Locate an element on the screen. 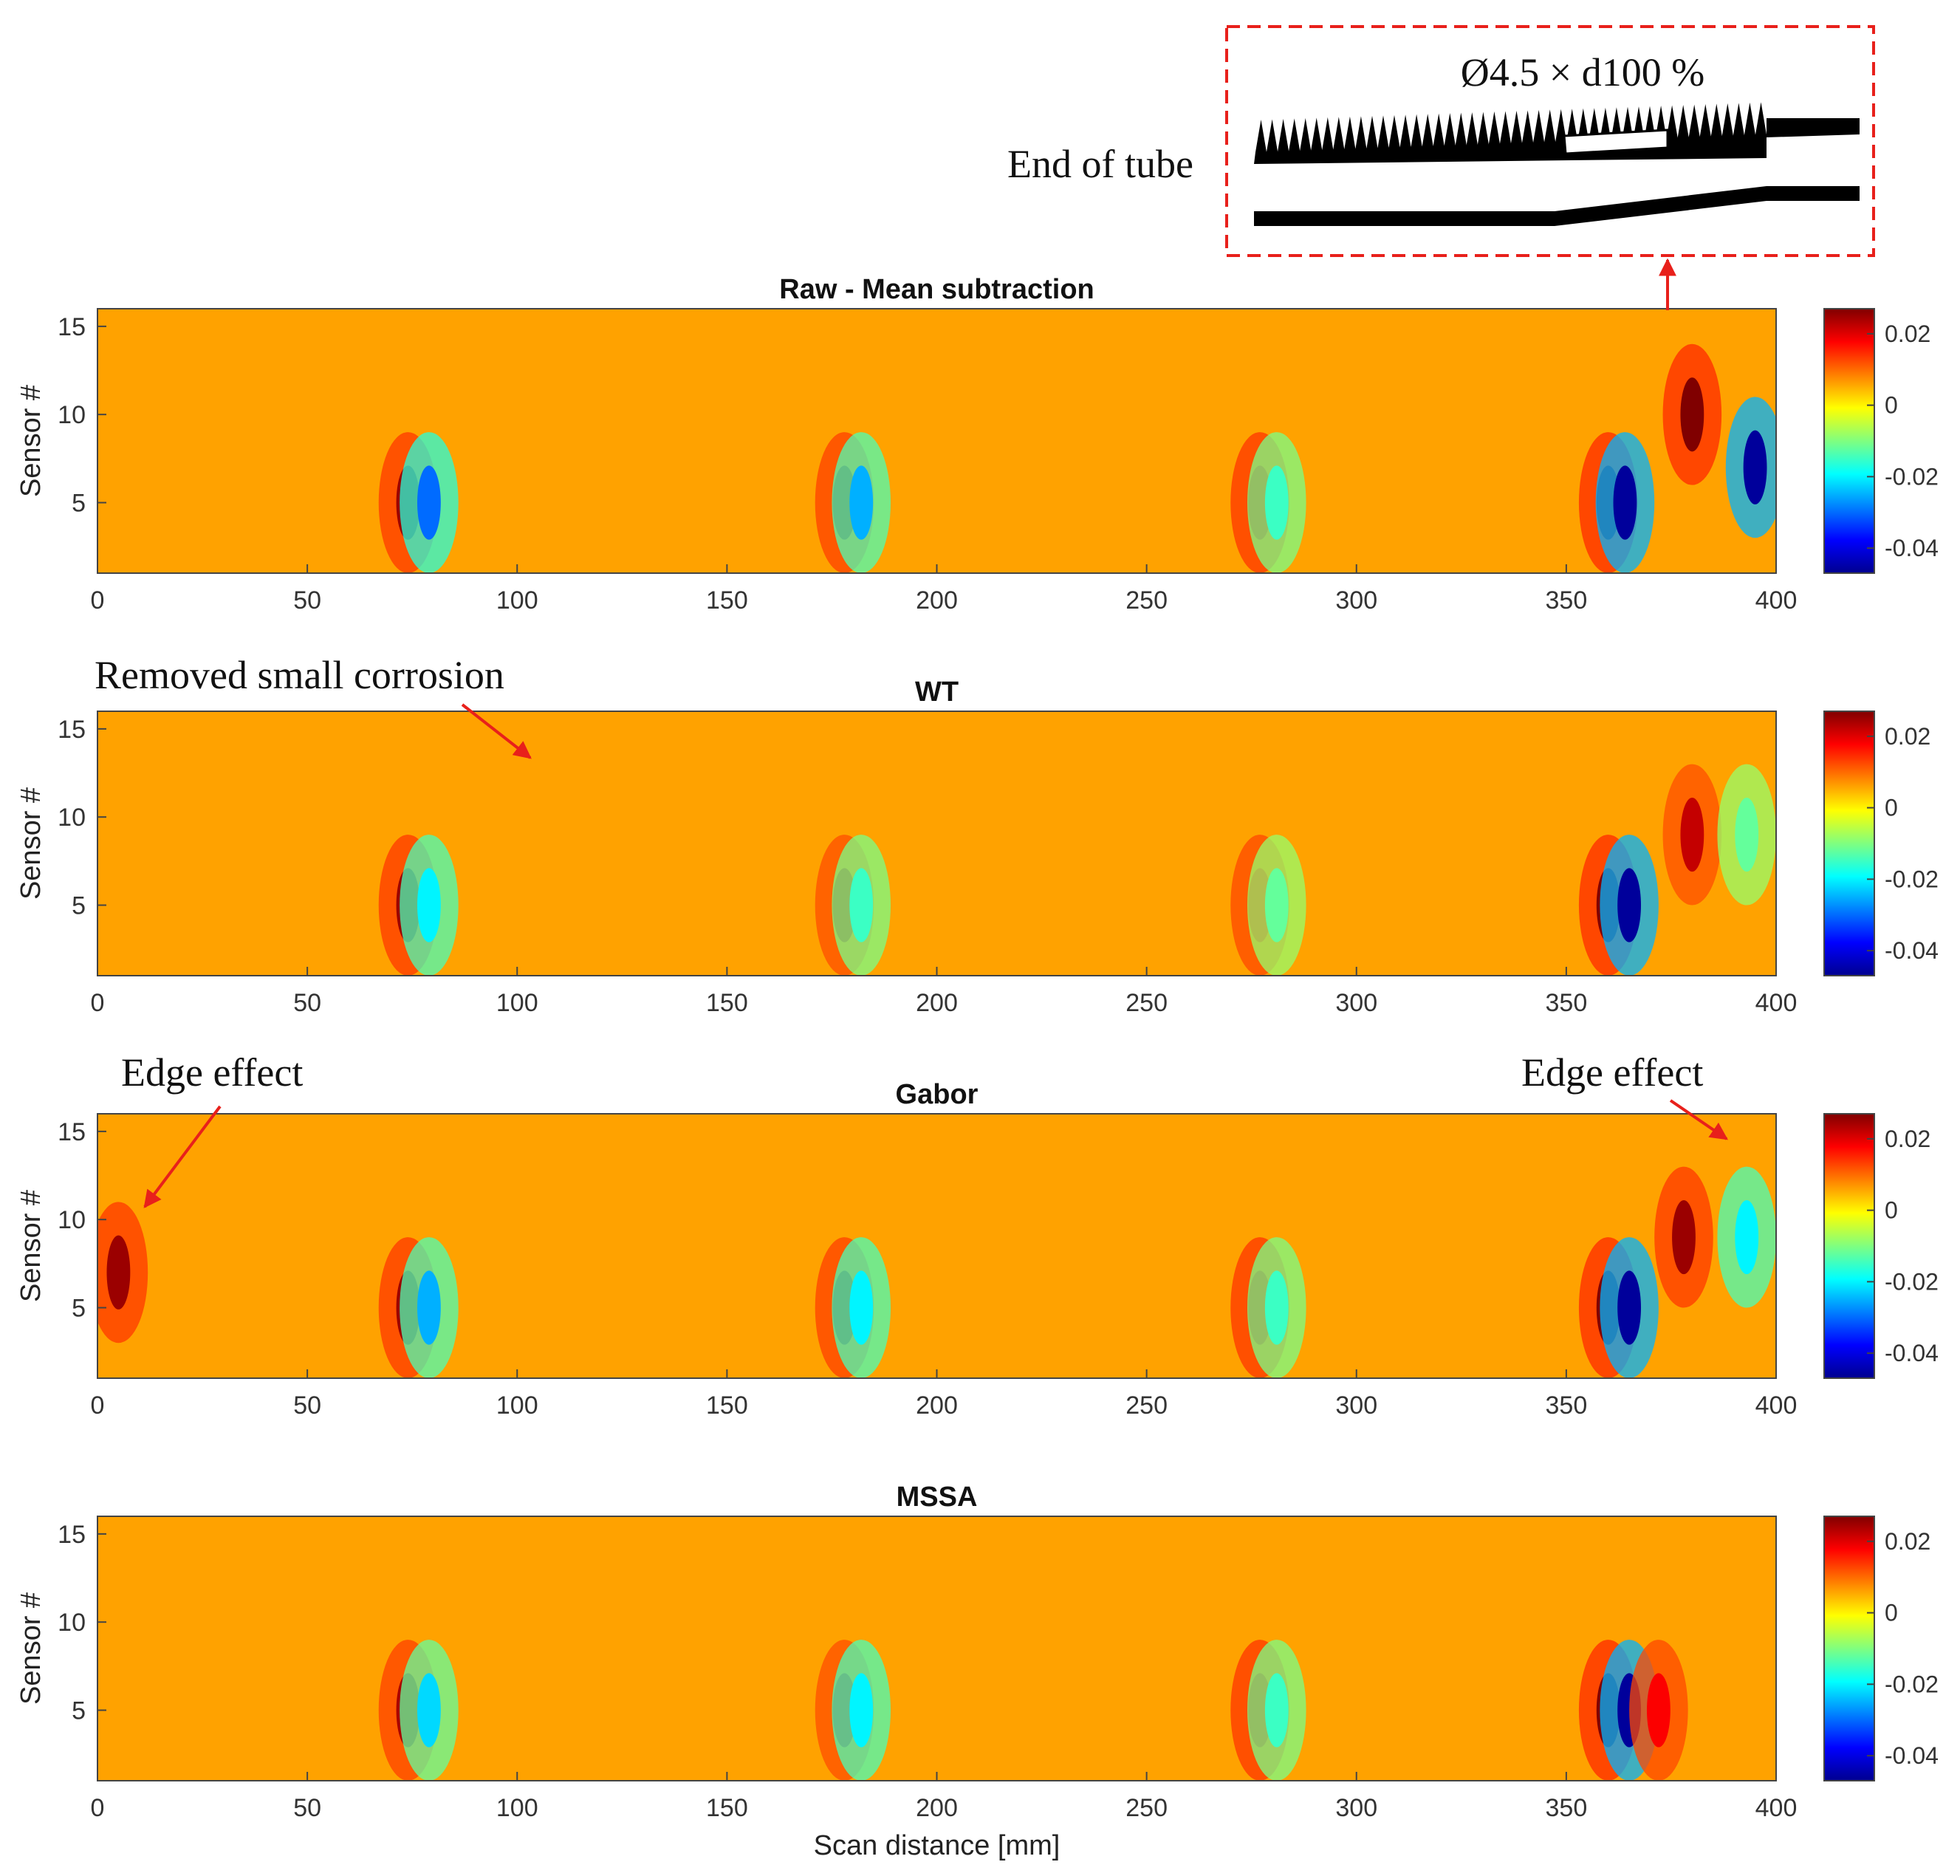  panel-title: Raw - Mean subtraction is located at coordinates (936, 289).